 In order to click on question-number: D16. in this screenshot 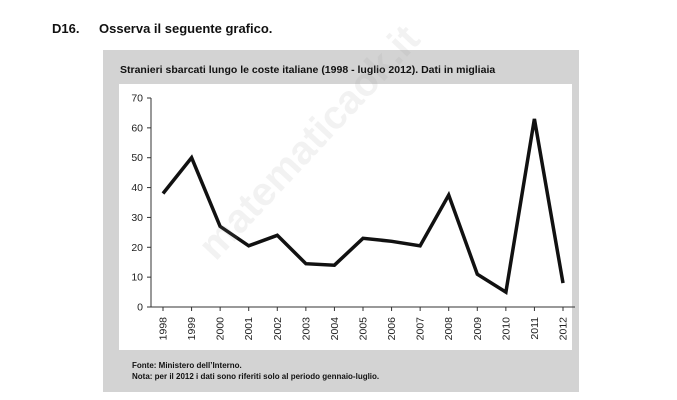, I will do `click(66, 28)`.